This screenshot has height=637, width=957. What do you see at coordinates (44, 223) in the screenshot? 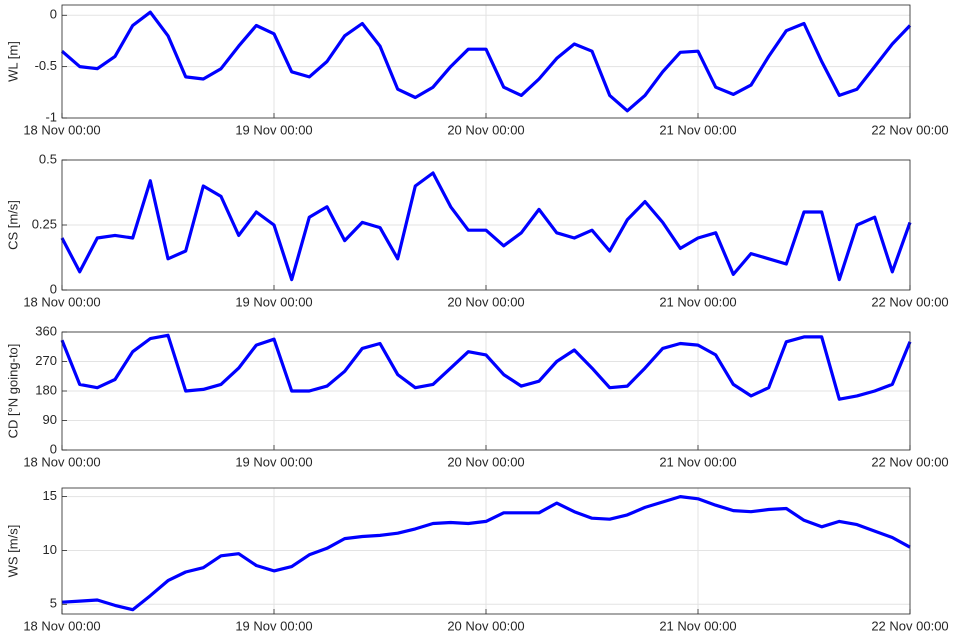
I see `y-tick-label: 0.25` at bounding box center [44, 223].